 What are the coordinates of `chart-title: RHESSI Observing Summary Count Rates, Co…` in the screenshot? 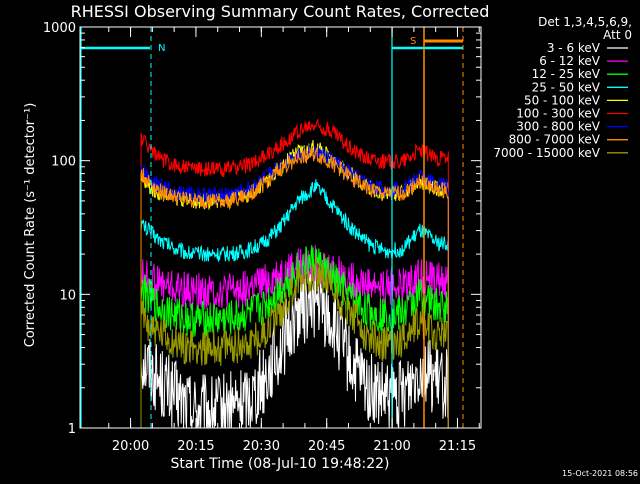 It's located at (280, 11).